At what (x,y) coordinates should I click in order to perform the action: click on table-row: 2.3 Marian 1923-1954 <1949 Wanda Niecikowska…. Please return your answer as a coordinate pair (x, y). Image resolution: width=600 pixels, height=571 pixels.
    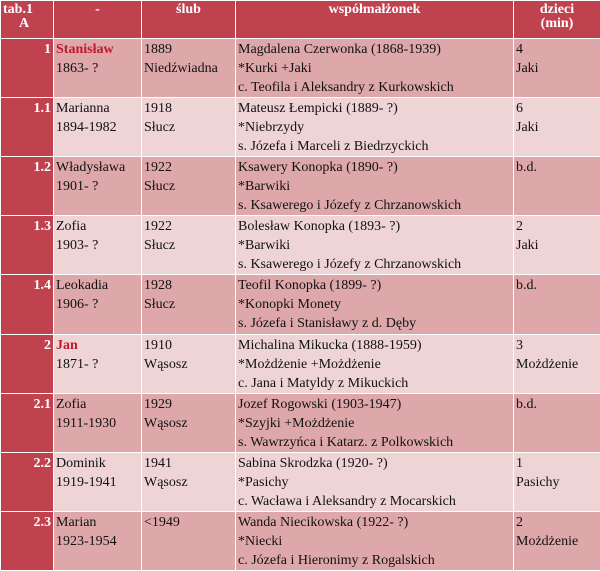
    Looking at the image, I should click on (300, 540).